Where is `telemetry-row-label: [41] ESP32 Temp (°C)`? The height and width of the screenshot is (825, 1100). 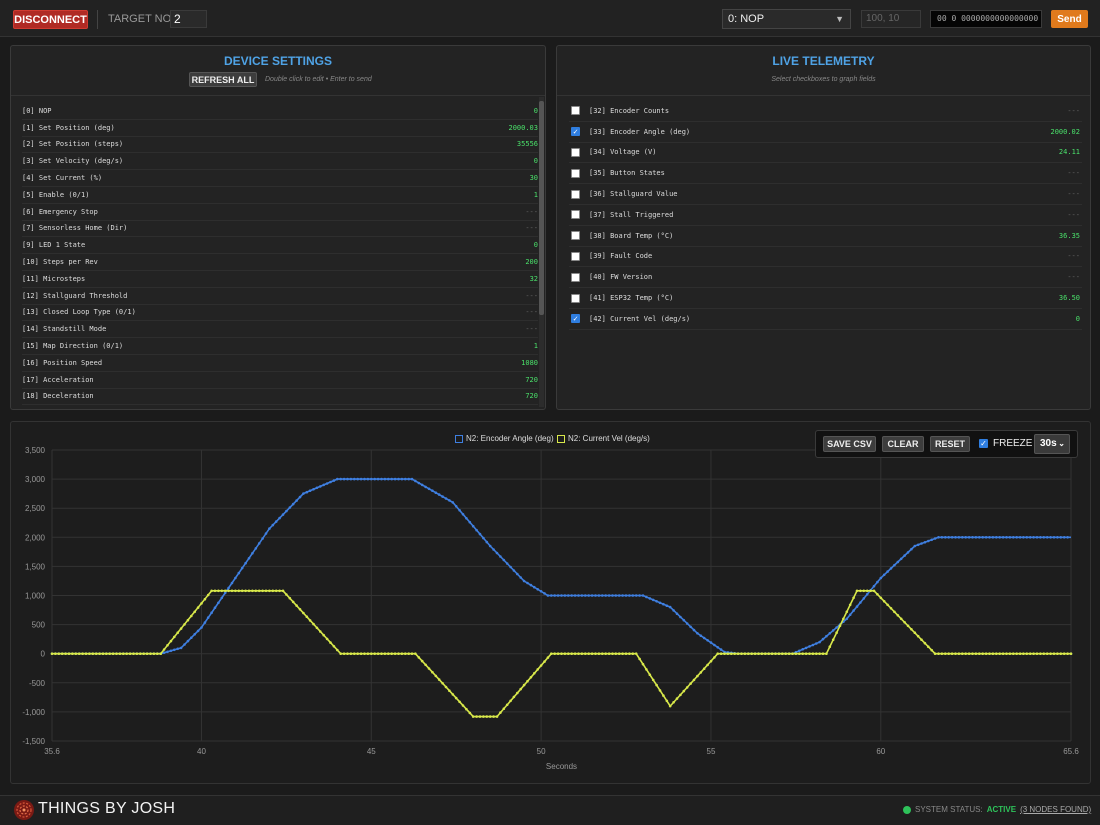 telemetry-row-label: [41] ESP32 Temp (°C) is located at coordinates (631, 298).